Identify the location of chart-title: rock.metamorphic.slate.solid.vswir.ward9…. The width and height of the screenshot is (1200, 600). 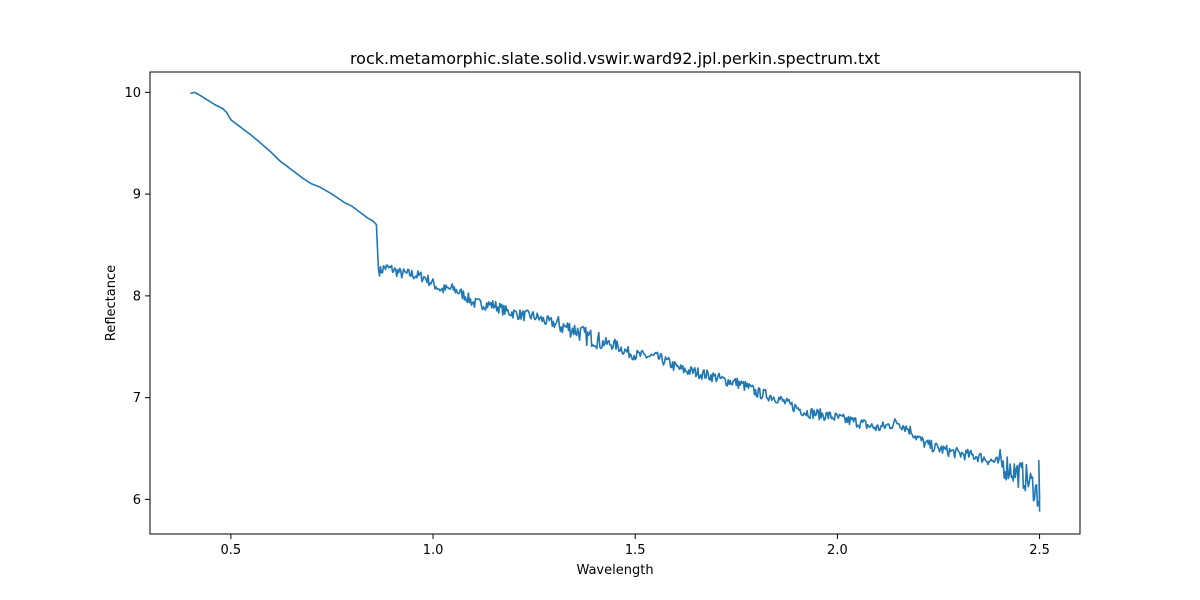
(615, 58).